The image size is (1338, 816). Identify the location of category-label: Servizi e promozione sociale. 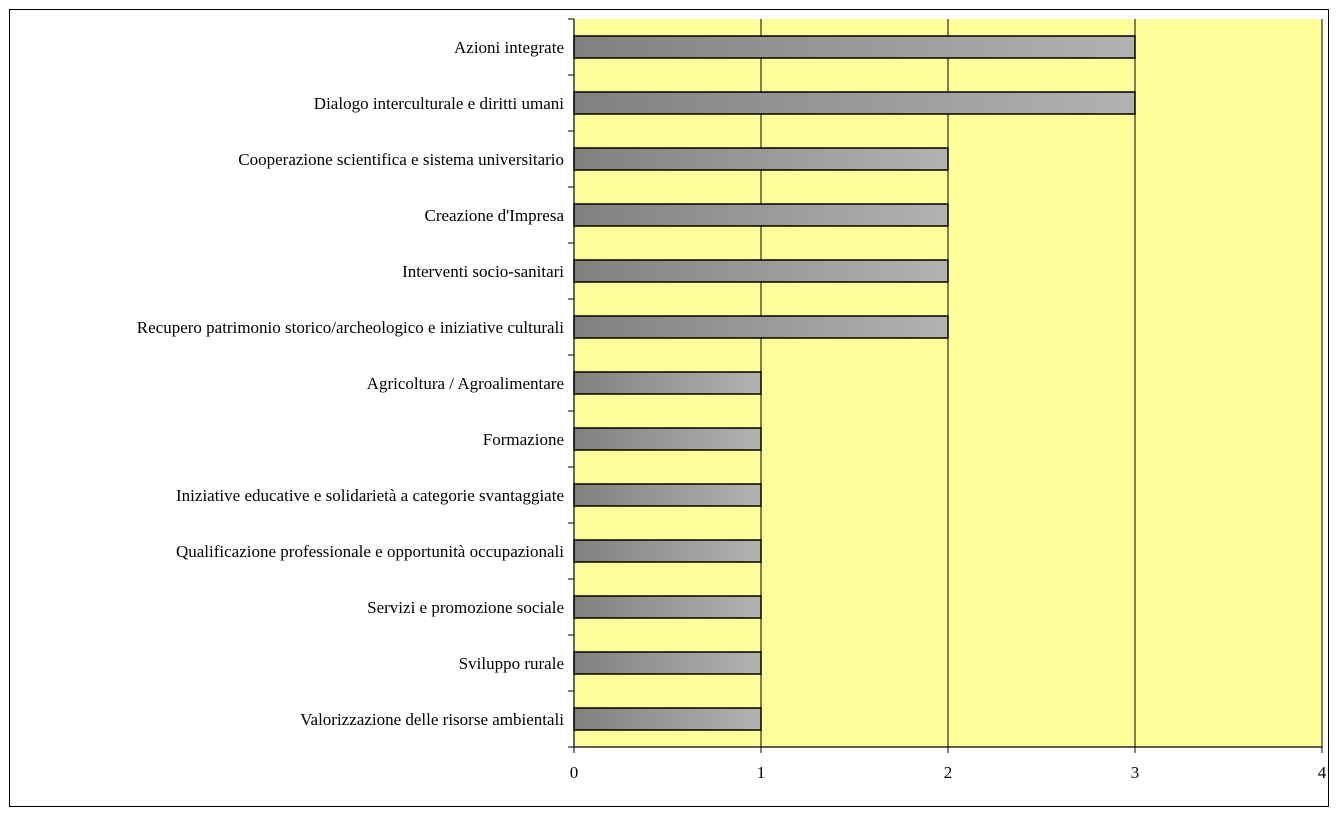
(465, 607).